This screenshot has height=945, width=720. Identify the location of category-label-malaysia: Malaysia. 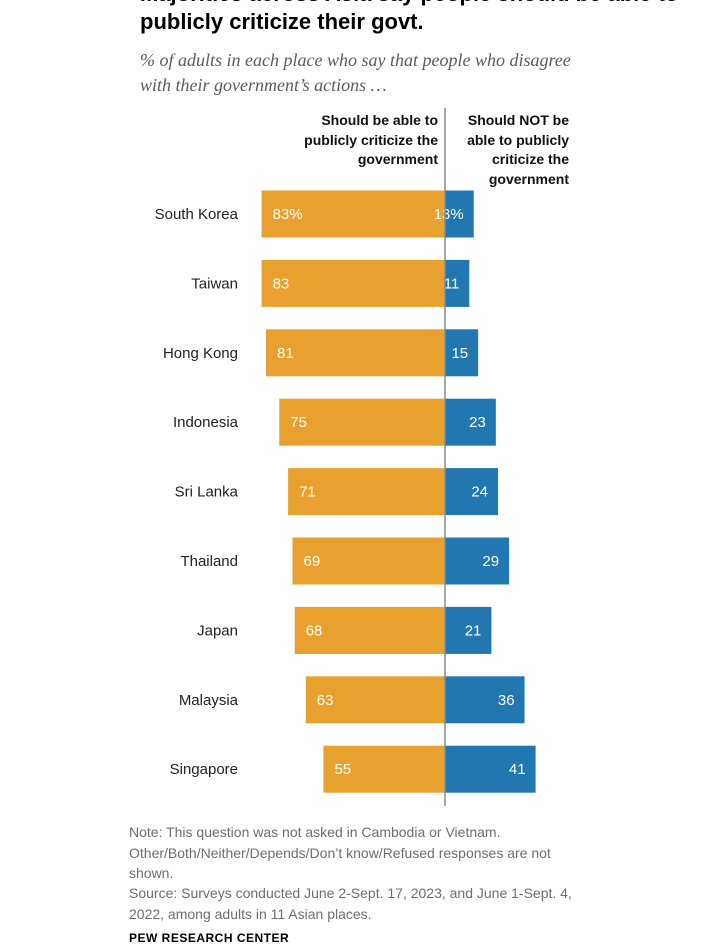
(209, 700).